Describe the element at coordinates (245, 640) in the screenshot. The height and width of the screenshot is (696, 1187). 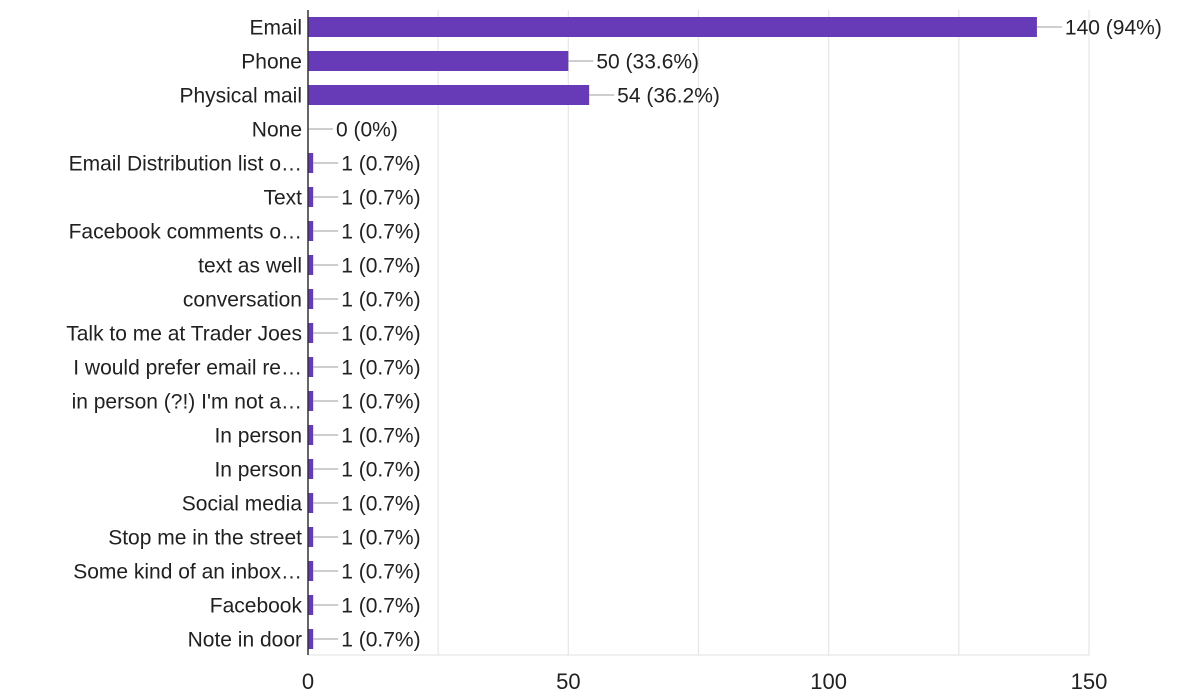
I see `category-label: Note in door` at that location.